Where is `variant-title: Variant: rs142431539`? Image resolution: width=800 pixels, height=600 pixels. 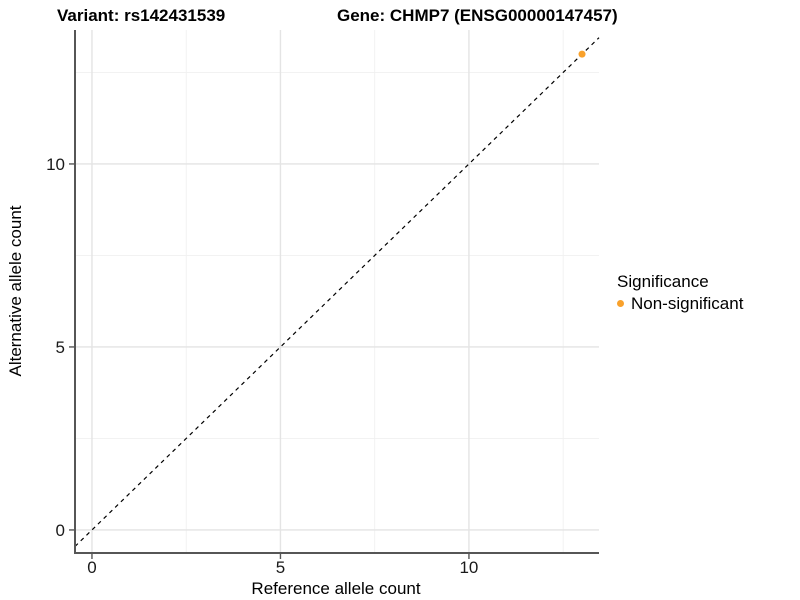
variant-title: Variant: rs142431539 is located at coordinates (141, 15).